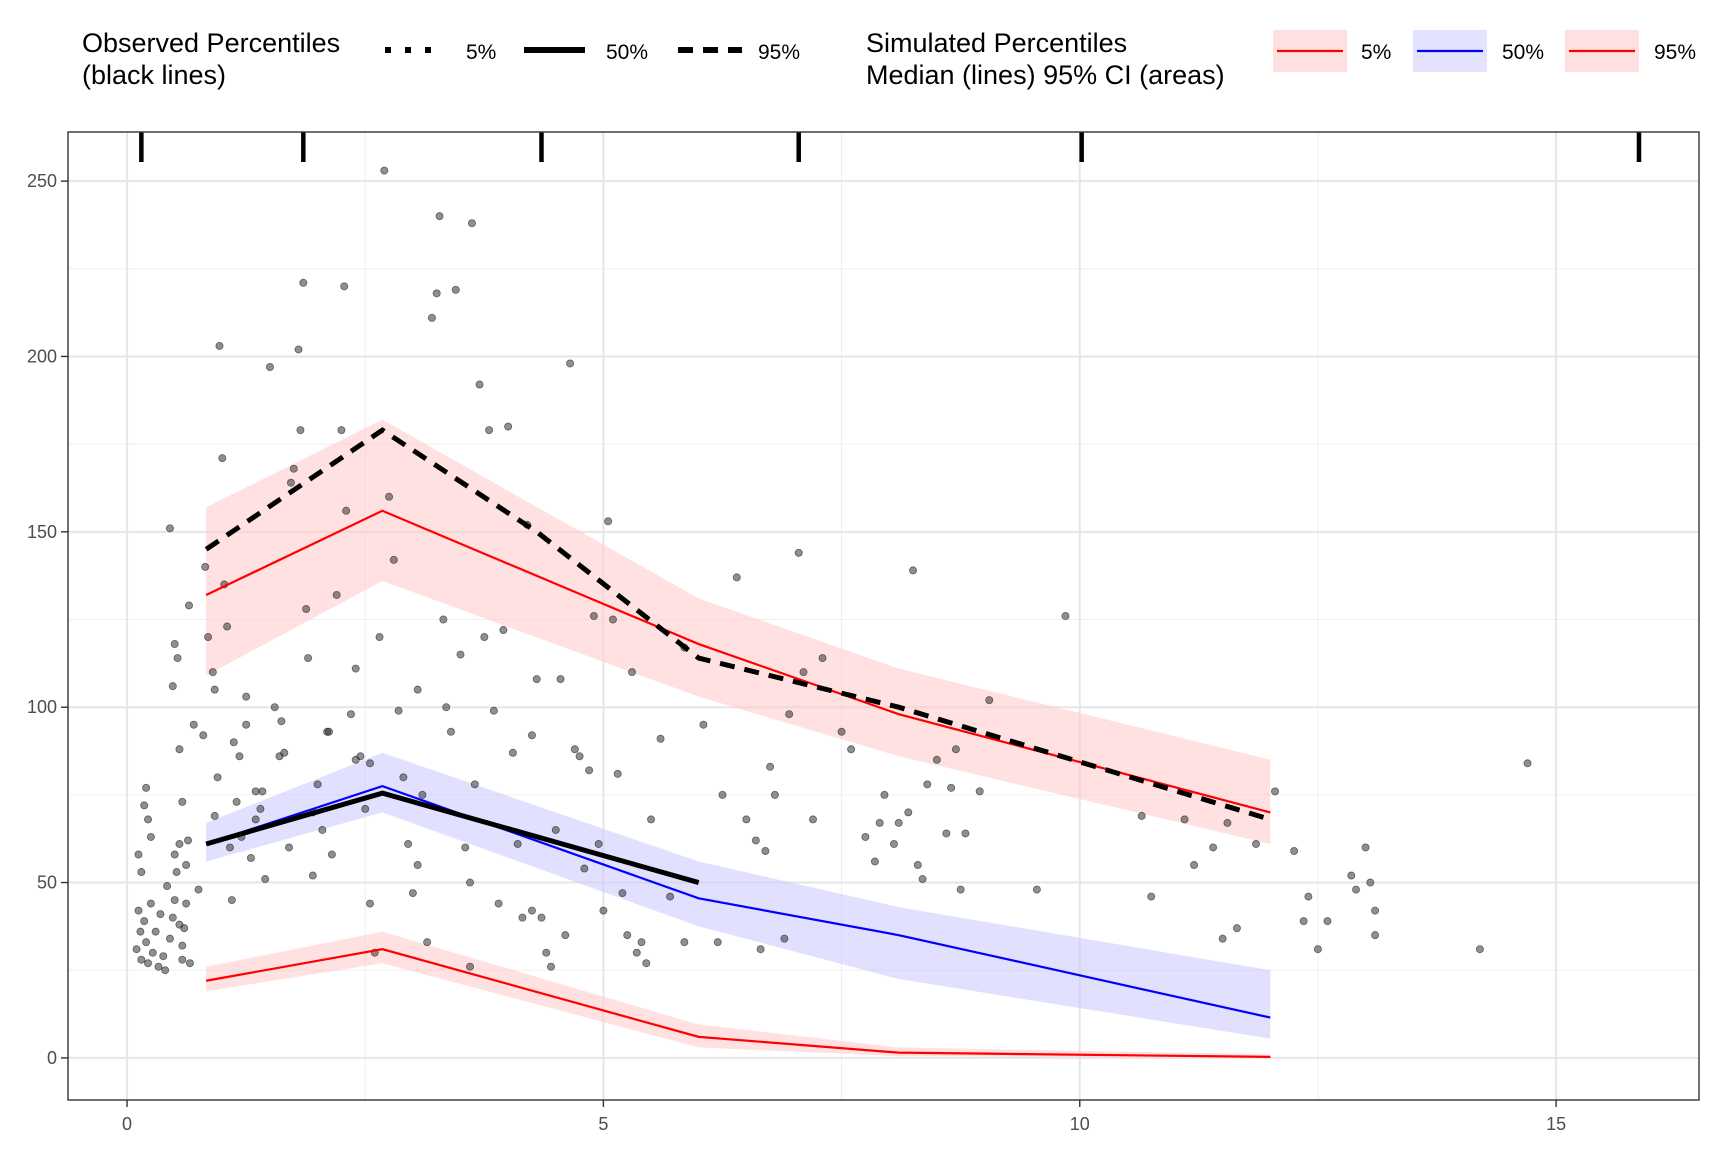 The image size is (1728, 1152). I want to click on x-tick-label: 15, so click(1556, 1124).